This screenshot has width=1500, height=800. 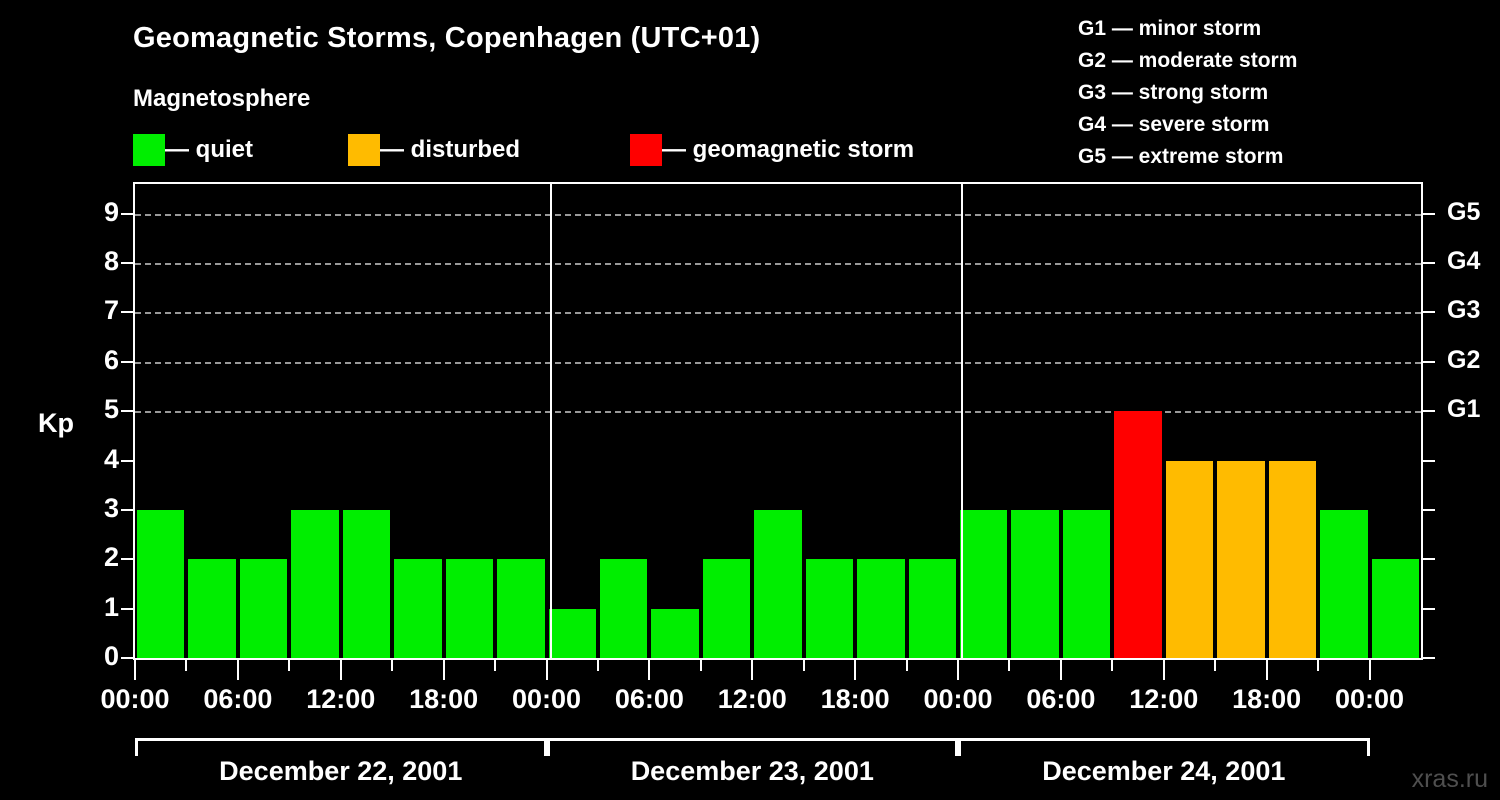 I want to click on x-tick-label-6: 12:00, so click(x=752, y=699).